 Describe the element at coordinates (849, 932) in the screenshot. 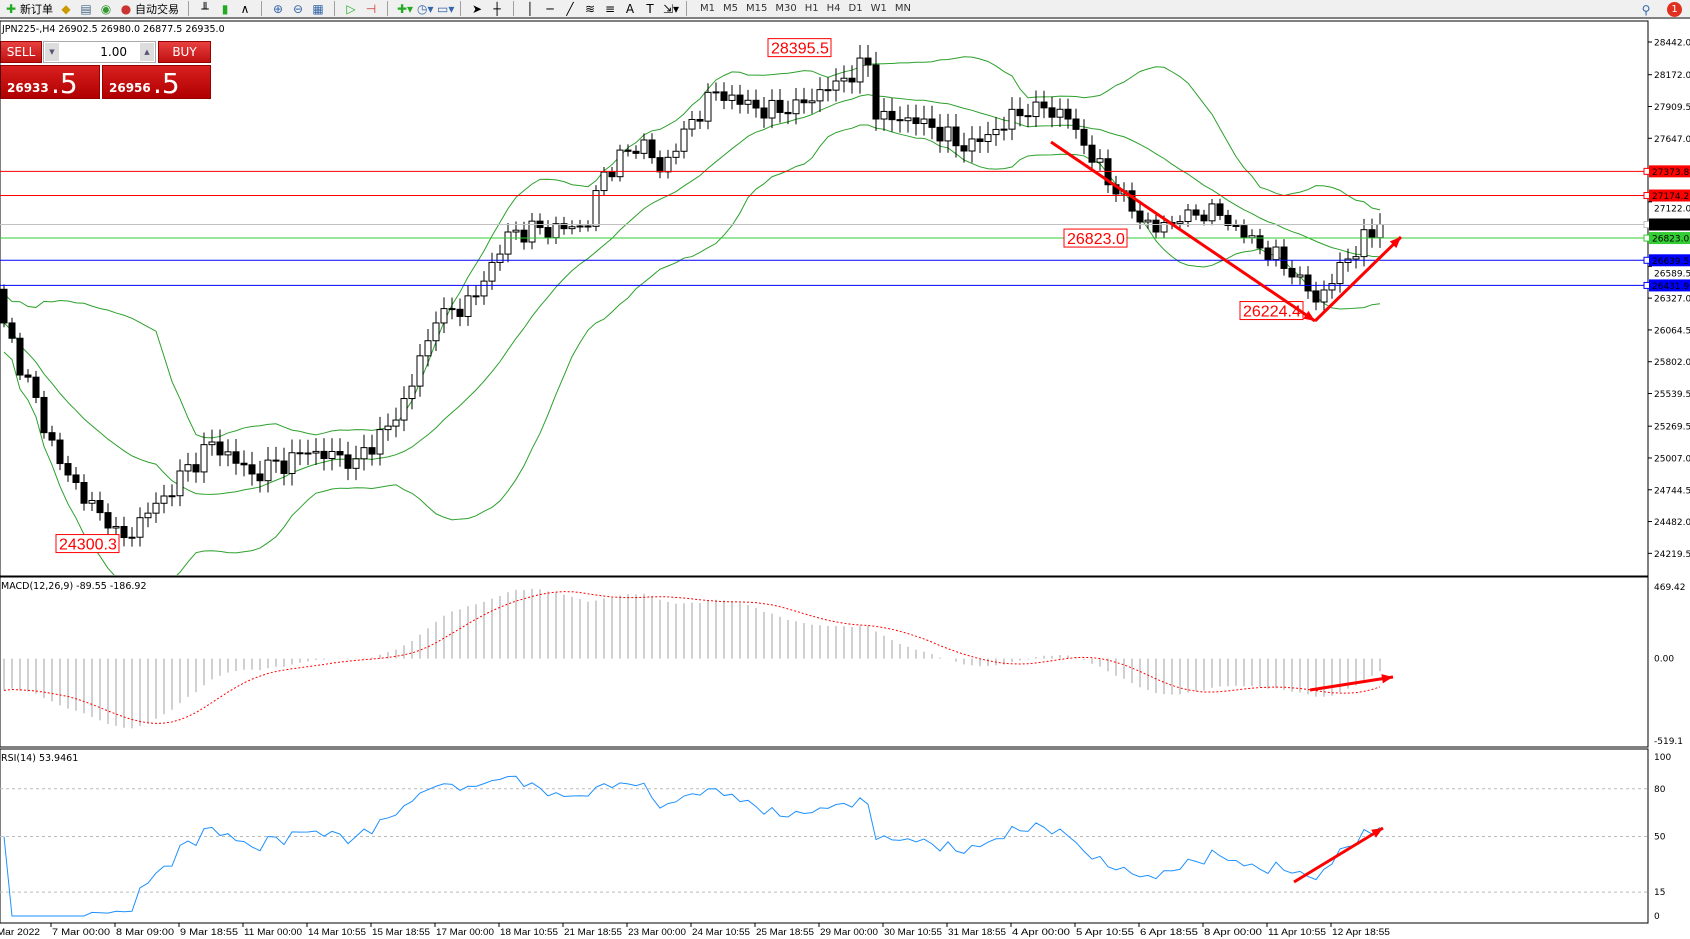

I see `time-label: 29 Mar 00:00` at that location.